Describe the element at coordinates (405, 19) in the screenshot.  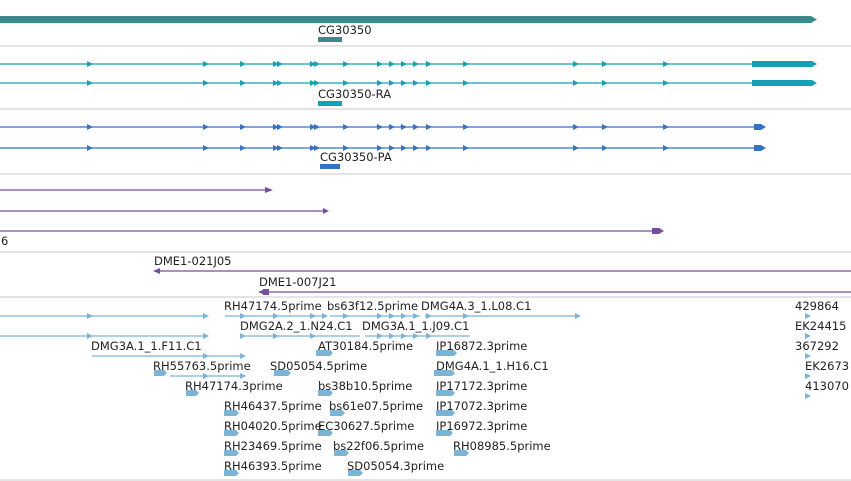
I see `gene-bar` at that location.